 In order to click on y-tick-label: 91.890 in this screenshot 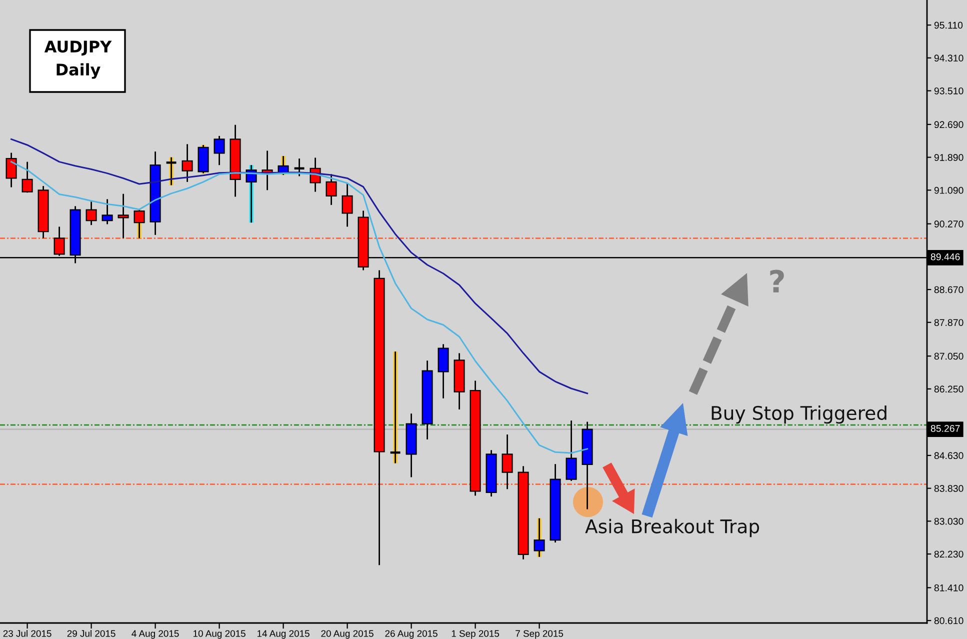, I will do `click(949, 157)`.